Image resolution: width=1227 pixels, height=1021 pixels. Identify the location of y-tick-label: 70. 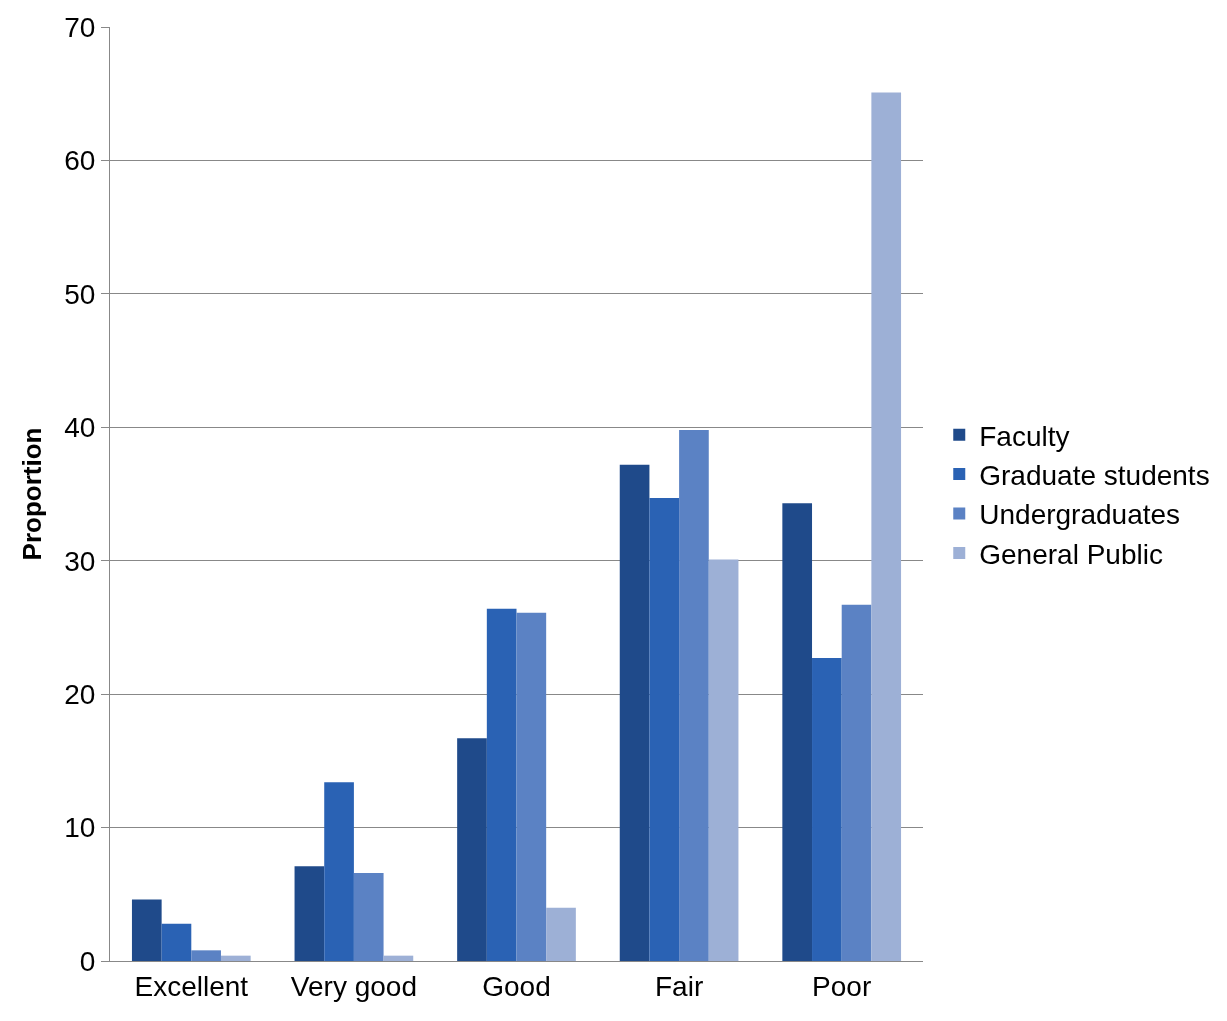
(80, 27).